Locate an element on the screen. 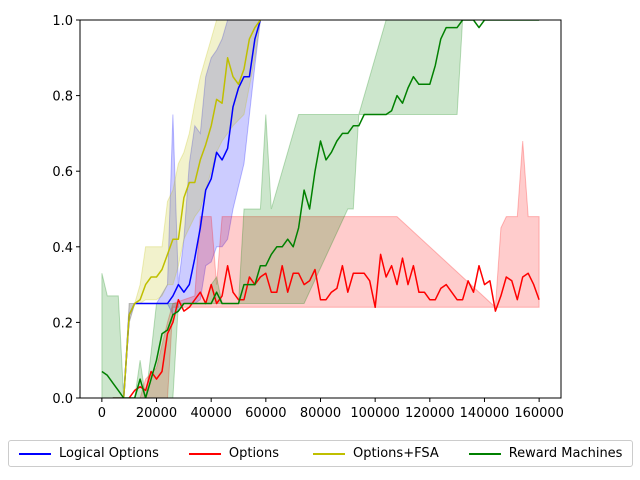 The image size is (640, 480). x-tick-label-5: 100000 is located at coordinates (375, 413).